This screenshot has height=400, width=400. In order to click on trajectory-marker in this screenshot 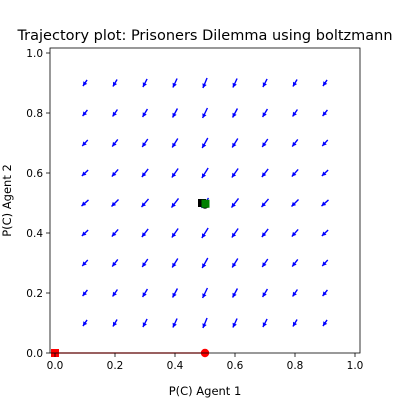, I will do `click(205, 203)`.